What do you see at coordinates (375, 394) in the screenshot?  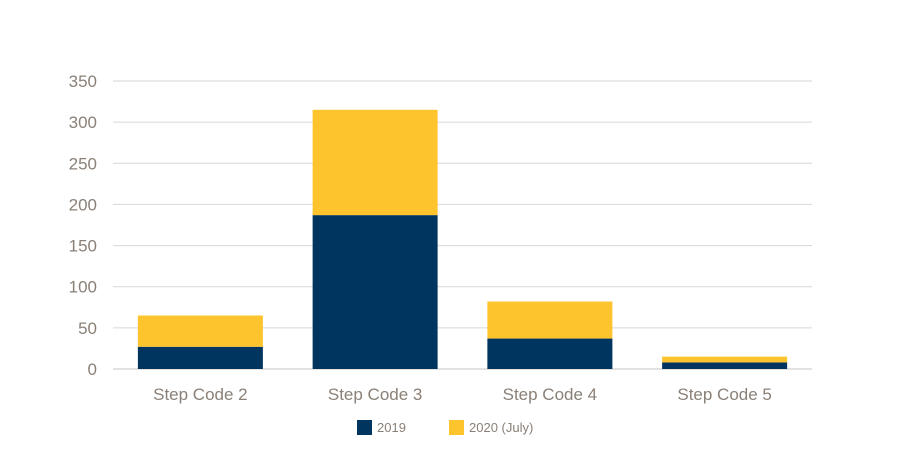 I see `x-category-label: Step Code 3` at bounding box center [375, 394].